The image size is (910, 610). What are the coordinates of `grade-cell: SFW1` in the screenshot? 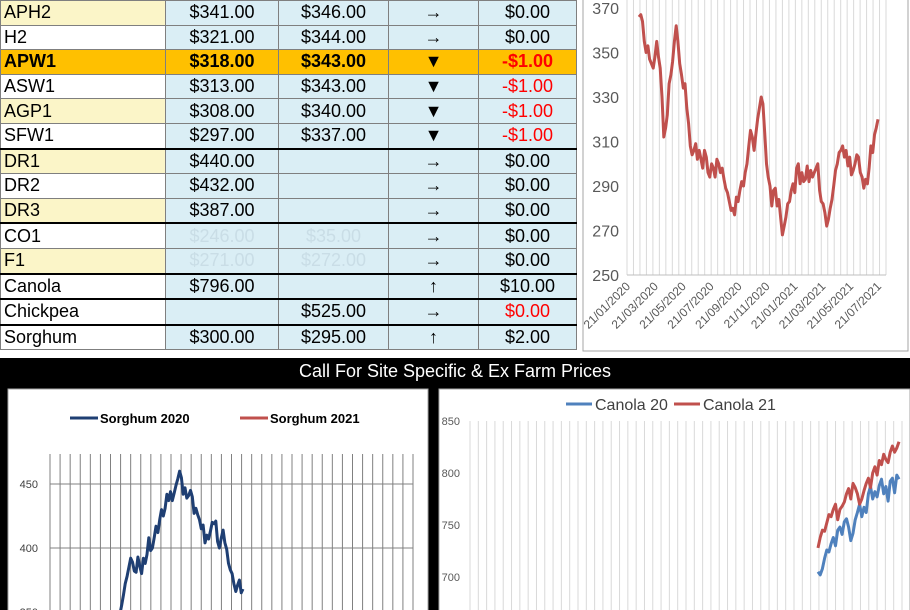 It's located at (83, 136).